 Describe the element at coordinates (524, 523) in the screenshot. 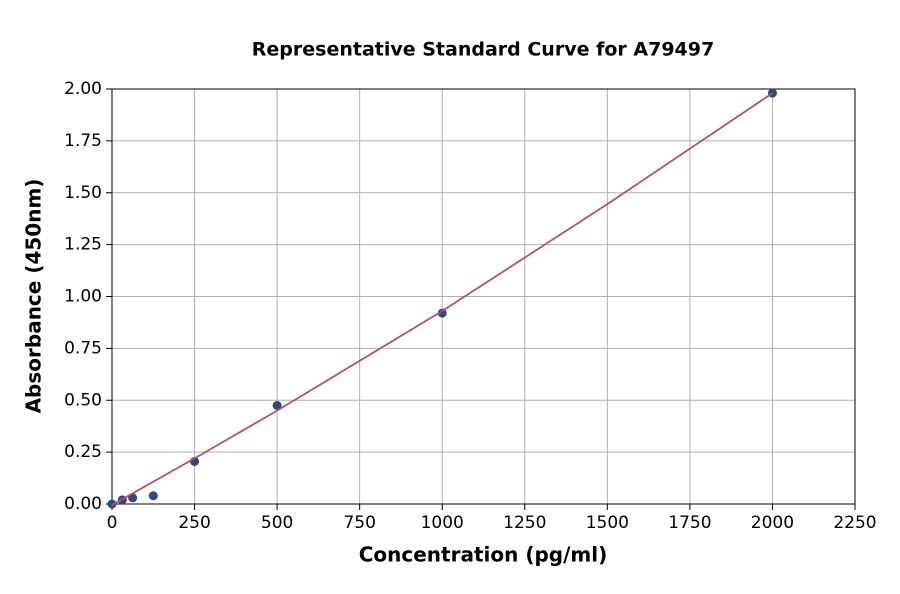

I see `x-tick-label: 1250` at that location.